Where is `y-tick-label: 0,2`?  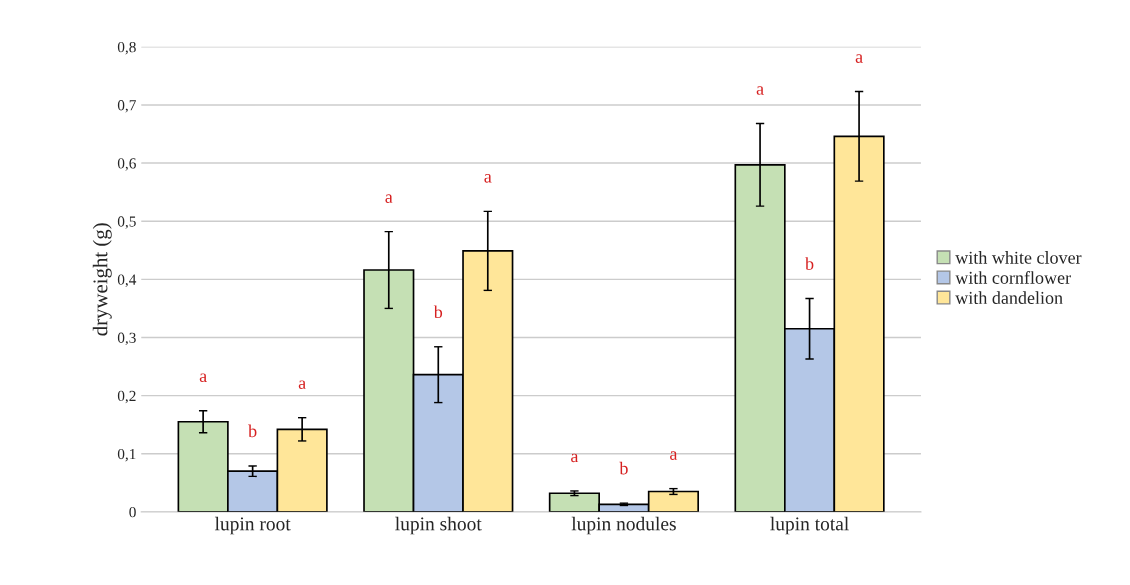 y-tick-label: 0,2 is located at coordinates (126, 397).